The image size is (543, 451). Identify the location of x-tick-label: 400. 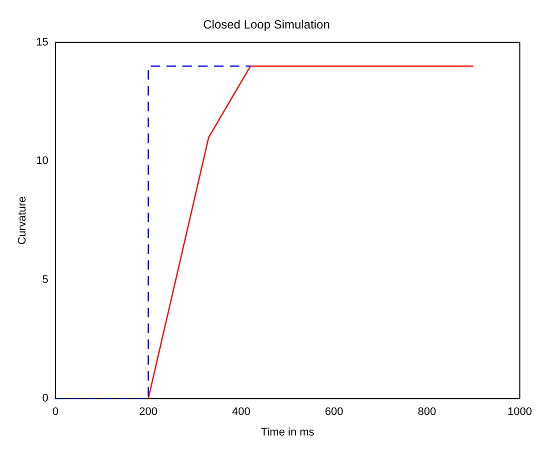
(241, 412).